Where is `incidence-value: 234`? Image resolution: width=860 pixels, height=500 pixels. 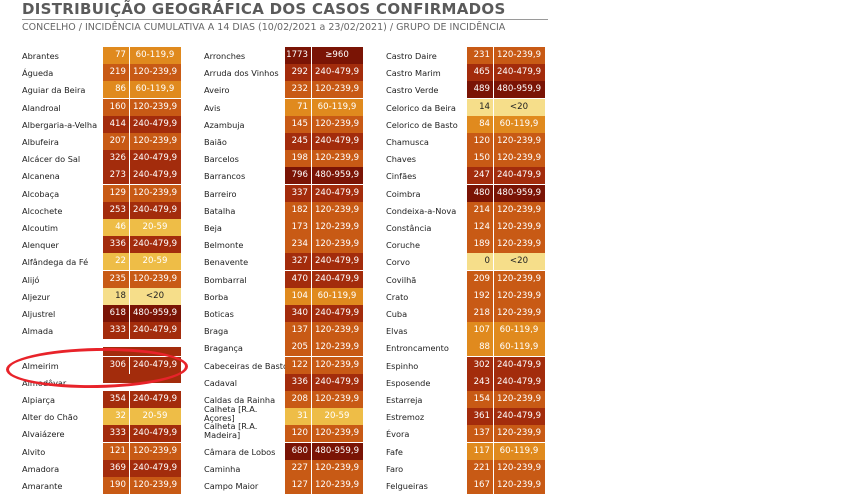
incidence-value: 234 is located at coordinates (298, 245).